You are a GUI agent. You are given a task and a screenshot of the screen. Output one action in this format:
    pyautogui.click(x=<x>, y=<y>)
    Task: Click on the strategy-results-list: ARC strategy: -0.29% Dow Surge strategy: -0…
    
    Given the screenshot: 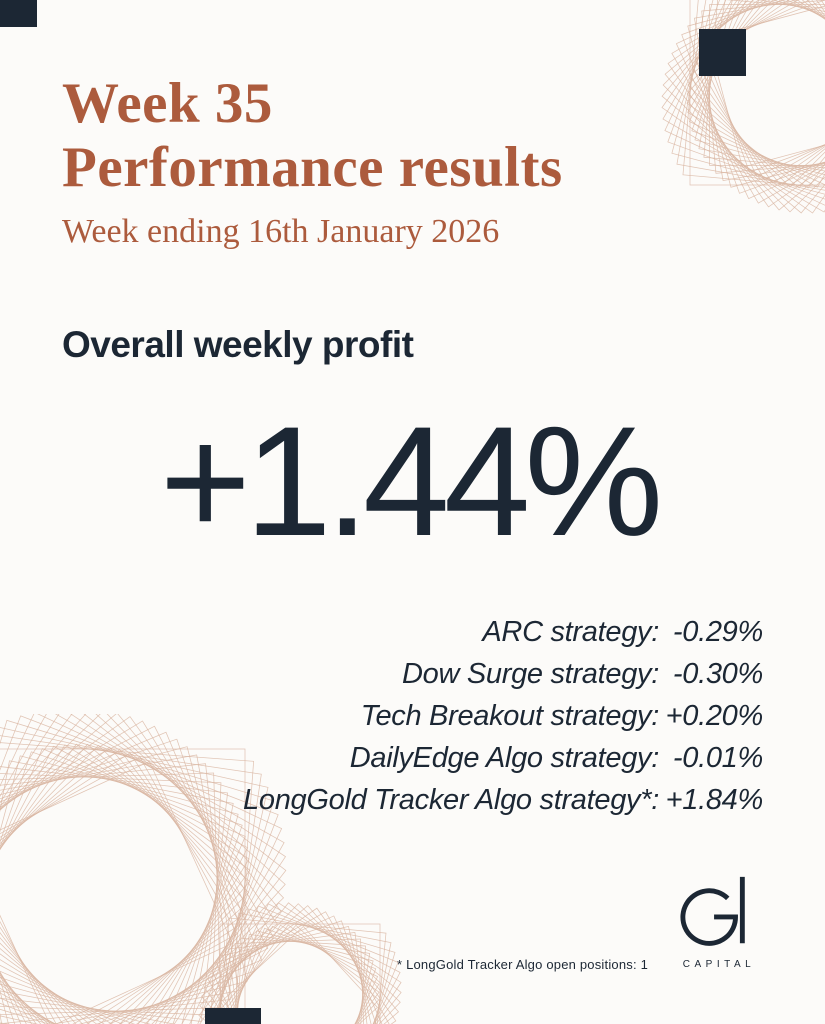 What is the action you would take?
    pyautogui.click(x=503, y=721)
    